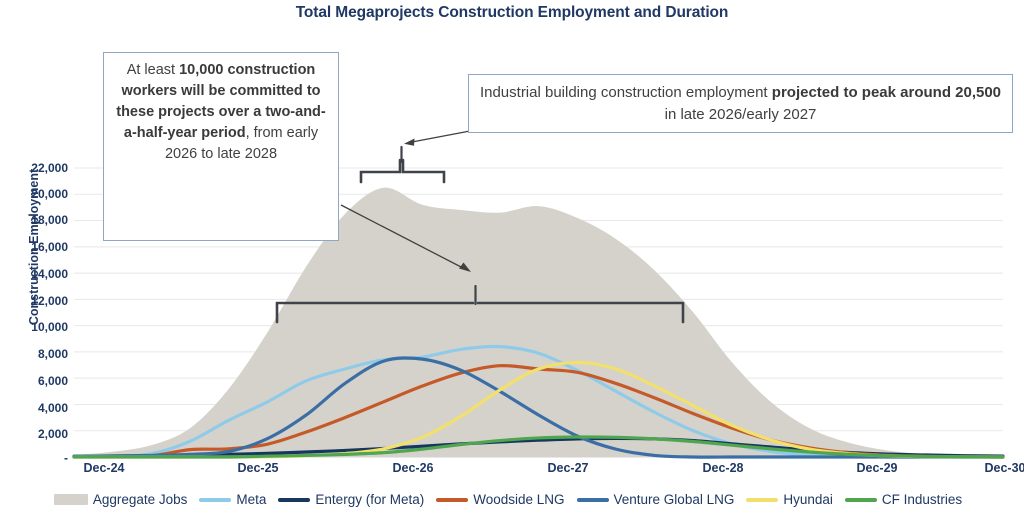 Image resolution: width=1024 pixels, height=527 pixels. Describe the element at coordinates (49, 194) in the screenshot. I see `y-tick: 20,000` at that location.